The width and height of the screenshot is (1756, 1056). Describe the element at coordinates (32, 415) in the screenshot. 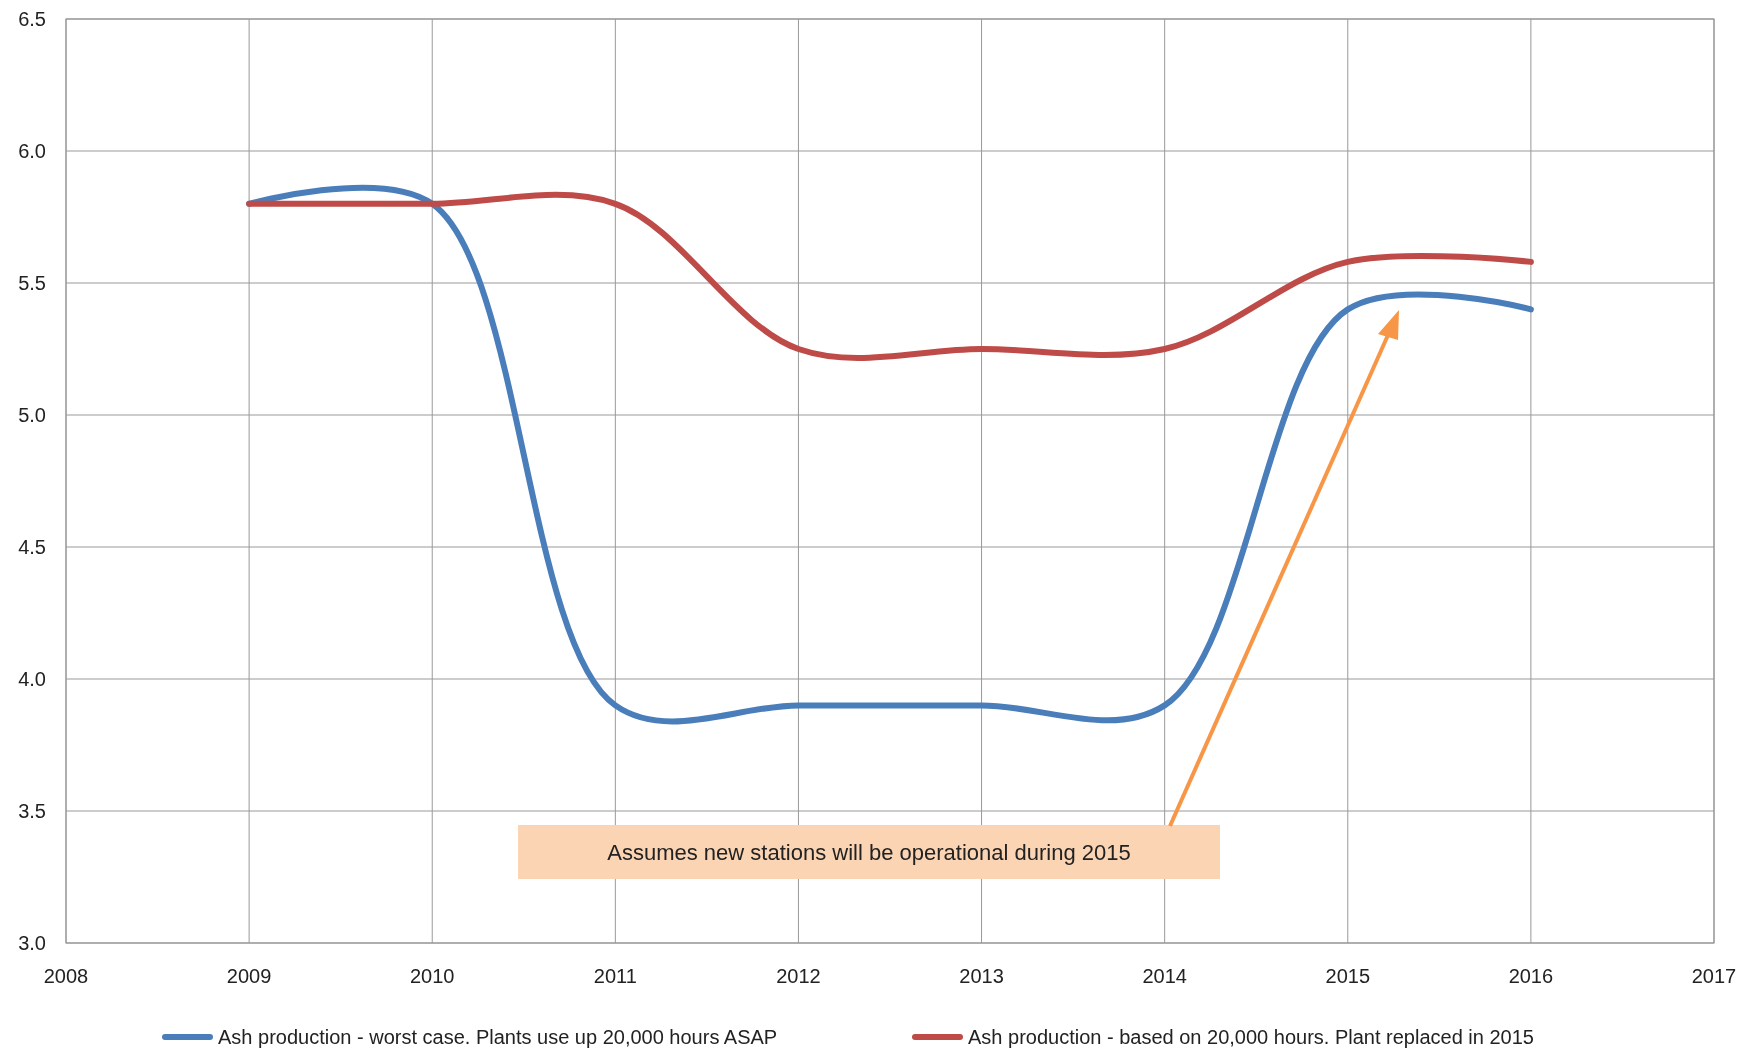

I see `y-tick-label: 5.0` at that location.